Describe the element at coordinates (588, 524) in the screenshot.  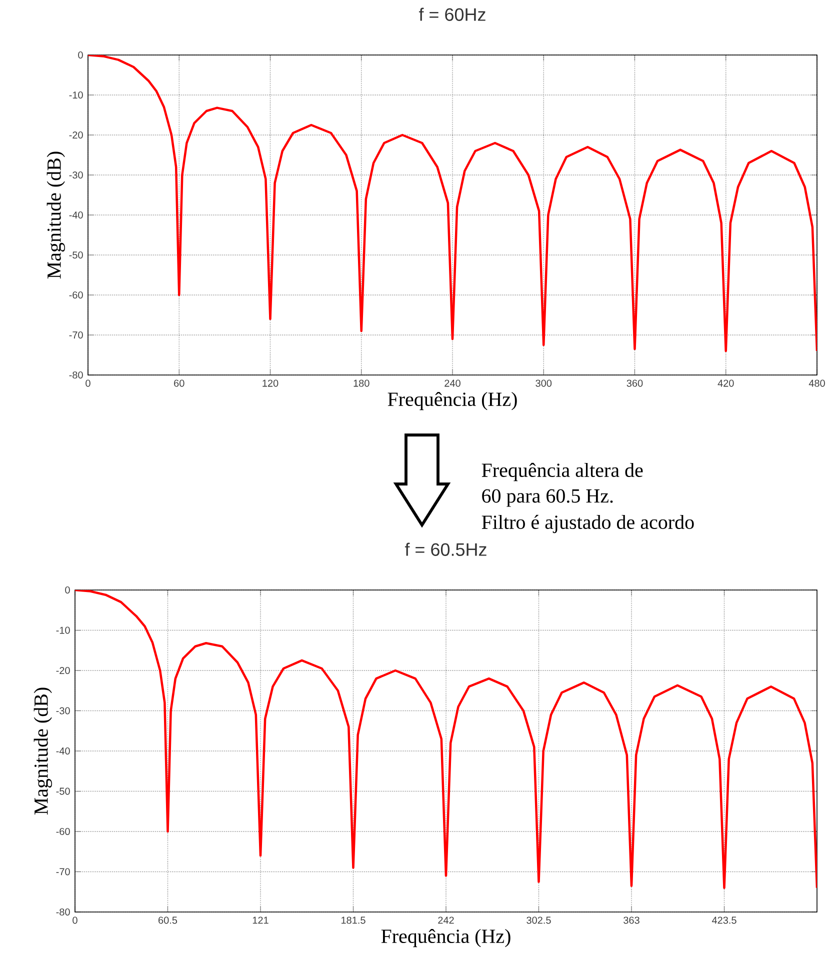
I see `text: Filtro é ajustado de acordo` at that location.